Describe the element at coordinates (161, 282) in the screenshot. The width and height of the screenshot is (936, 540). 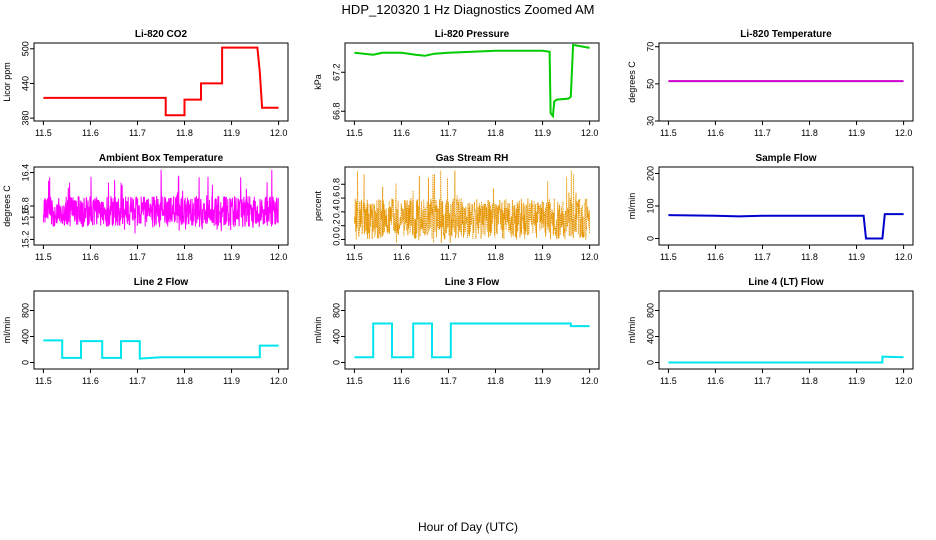
I see `panel-title: Line 2 Flow` at that location.